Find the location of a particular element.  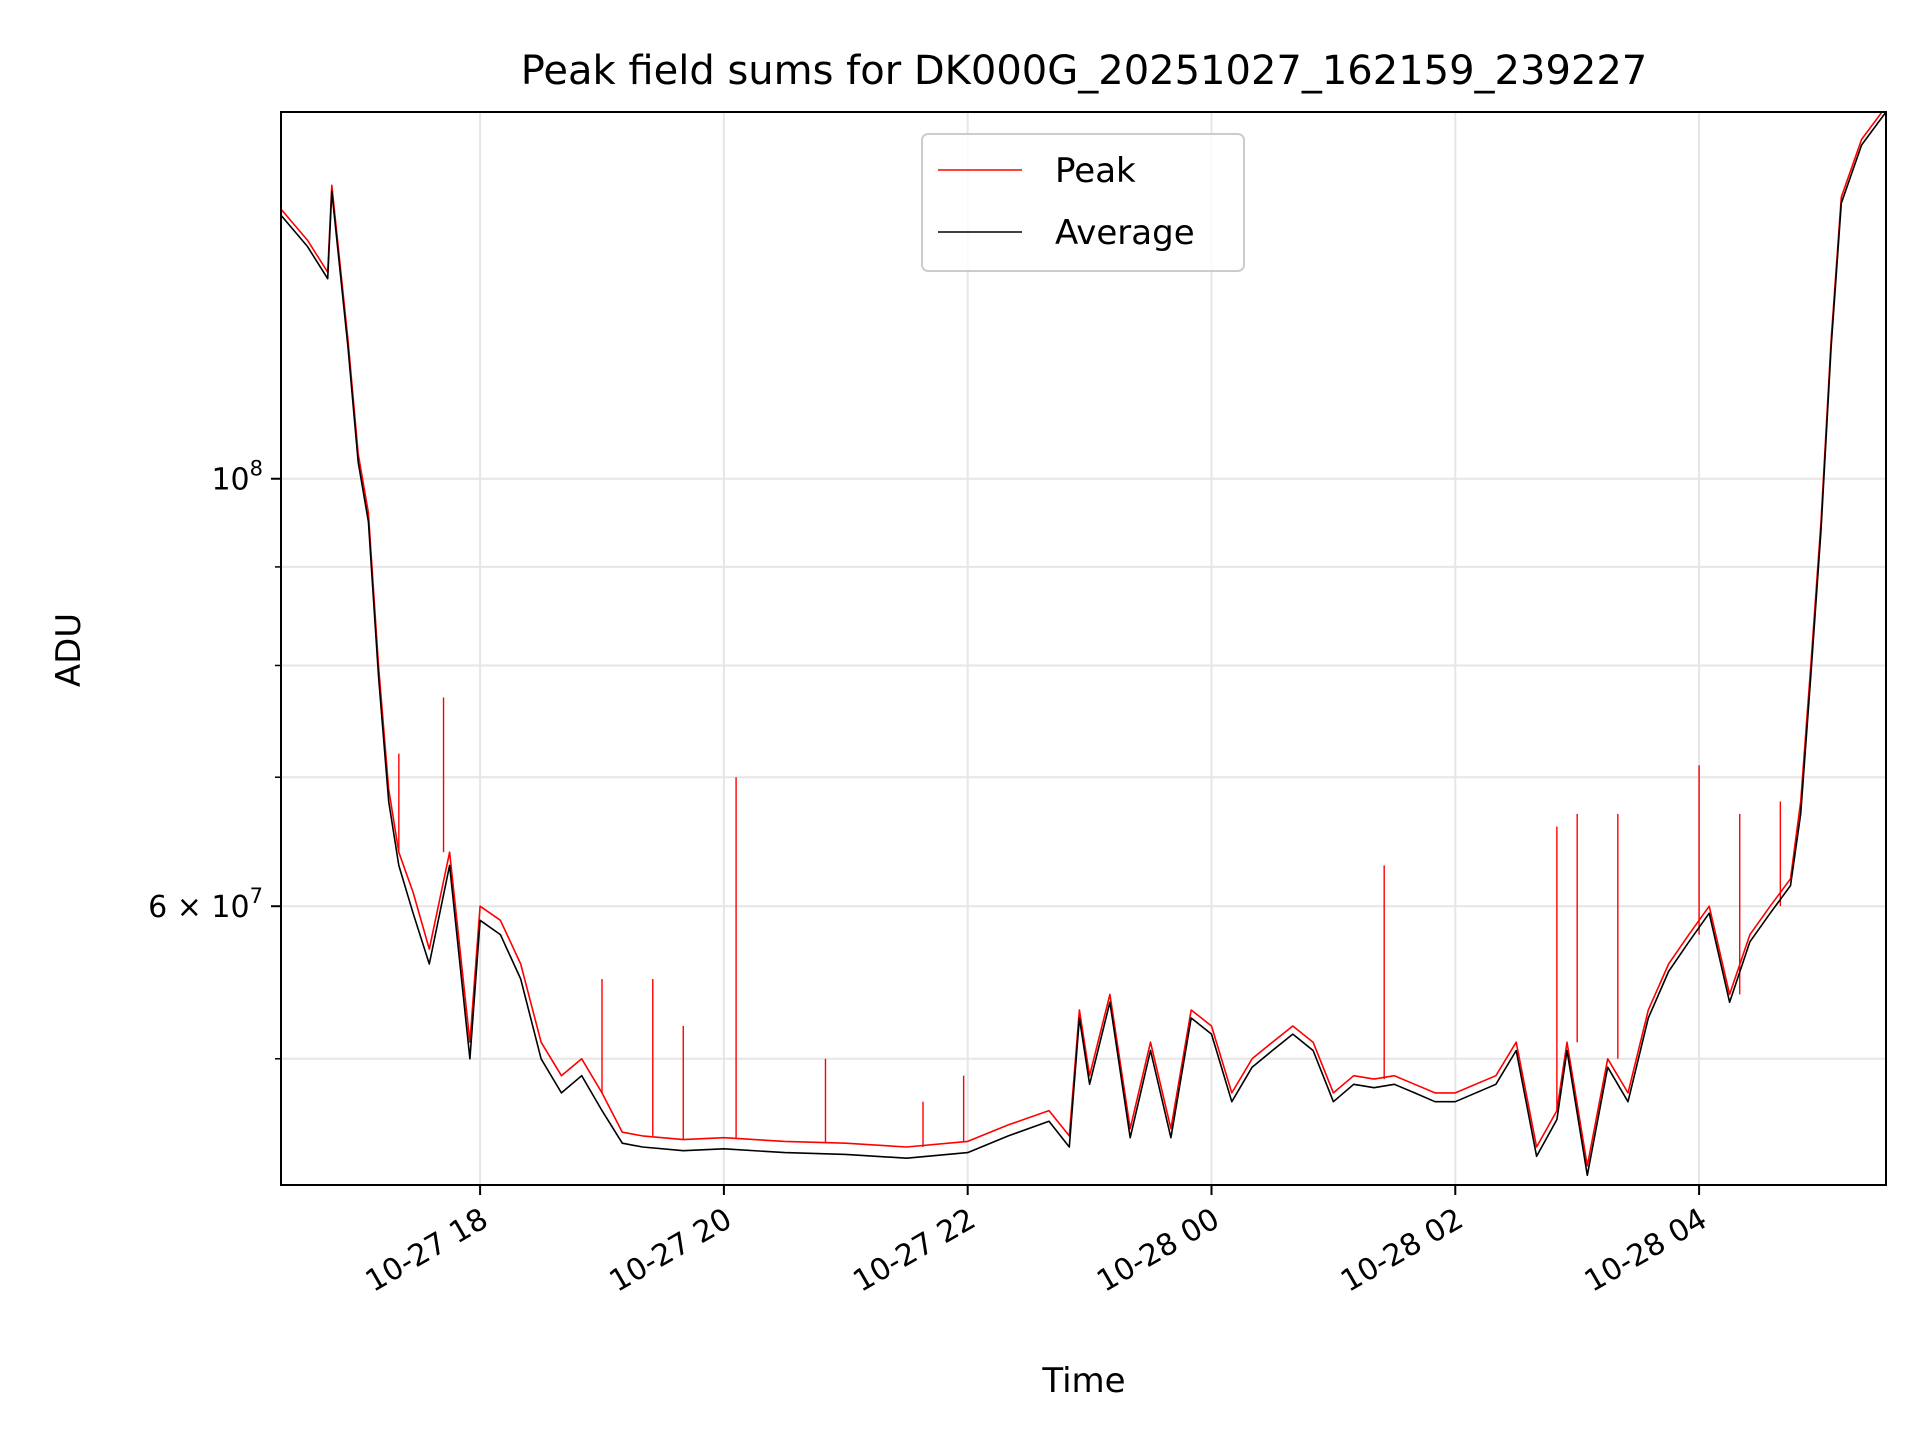

legend-average-label: Average is located at coordinates (1125, 233).